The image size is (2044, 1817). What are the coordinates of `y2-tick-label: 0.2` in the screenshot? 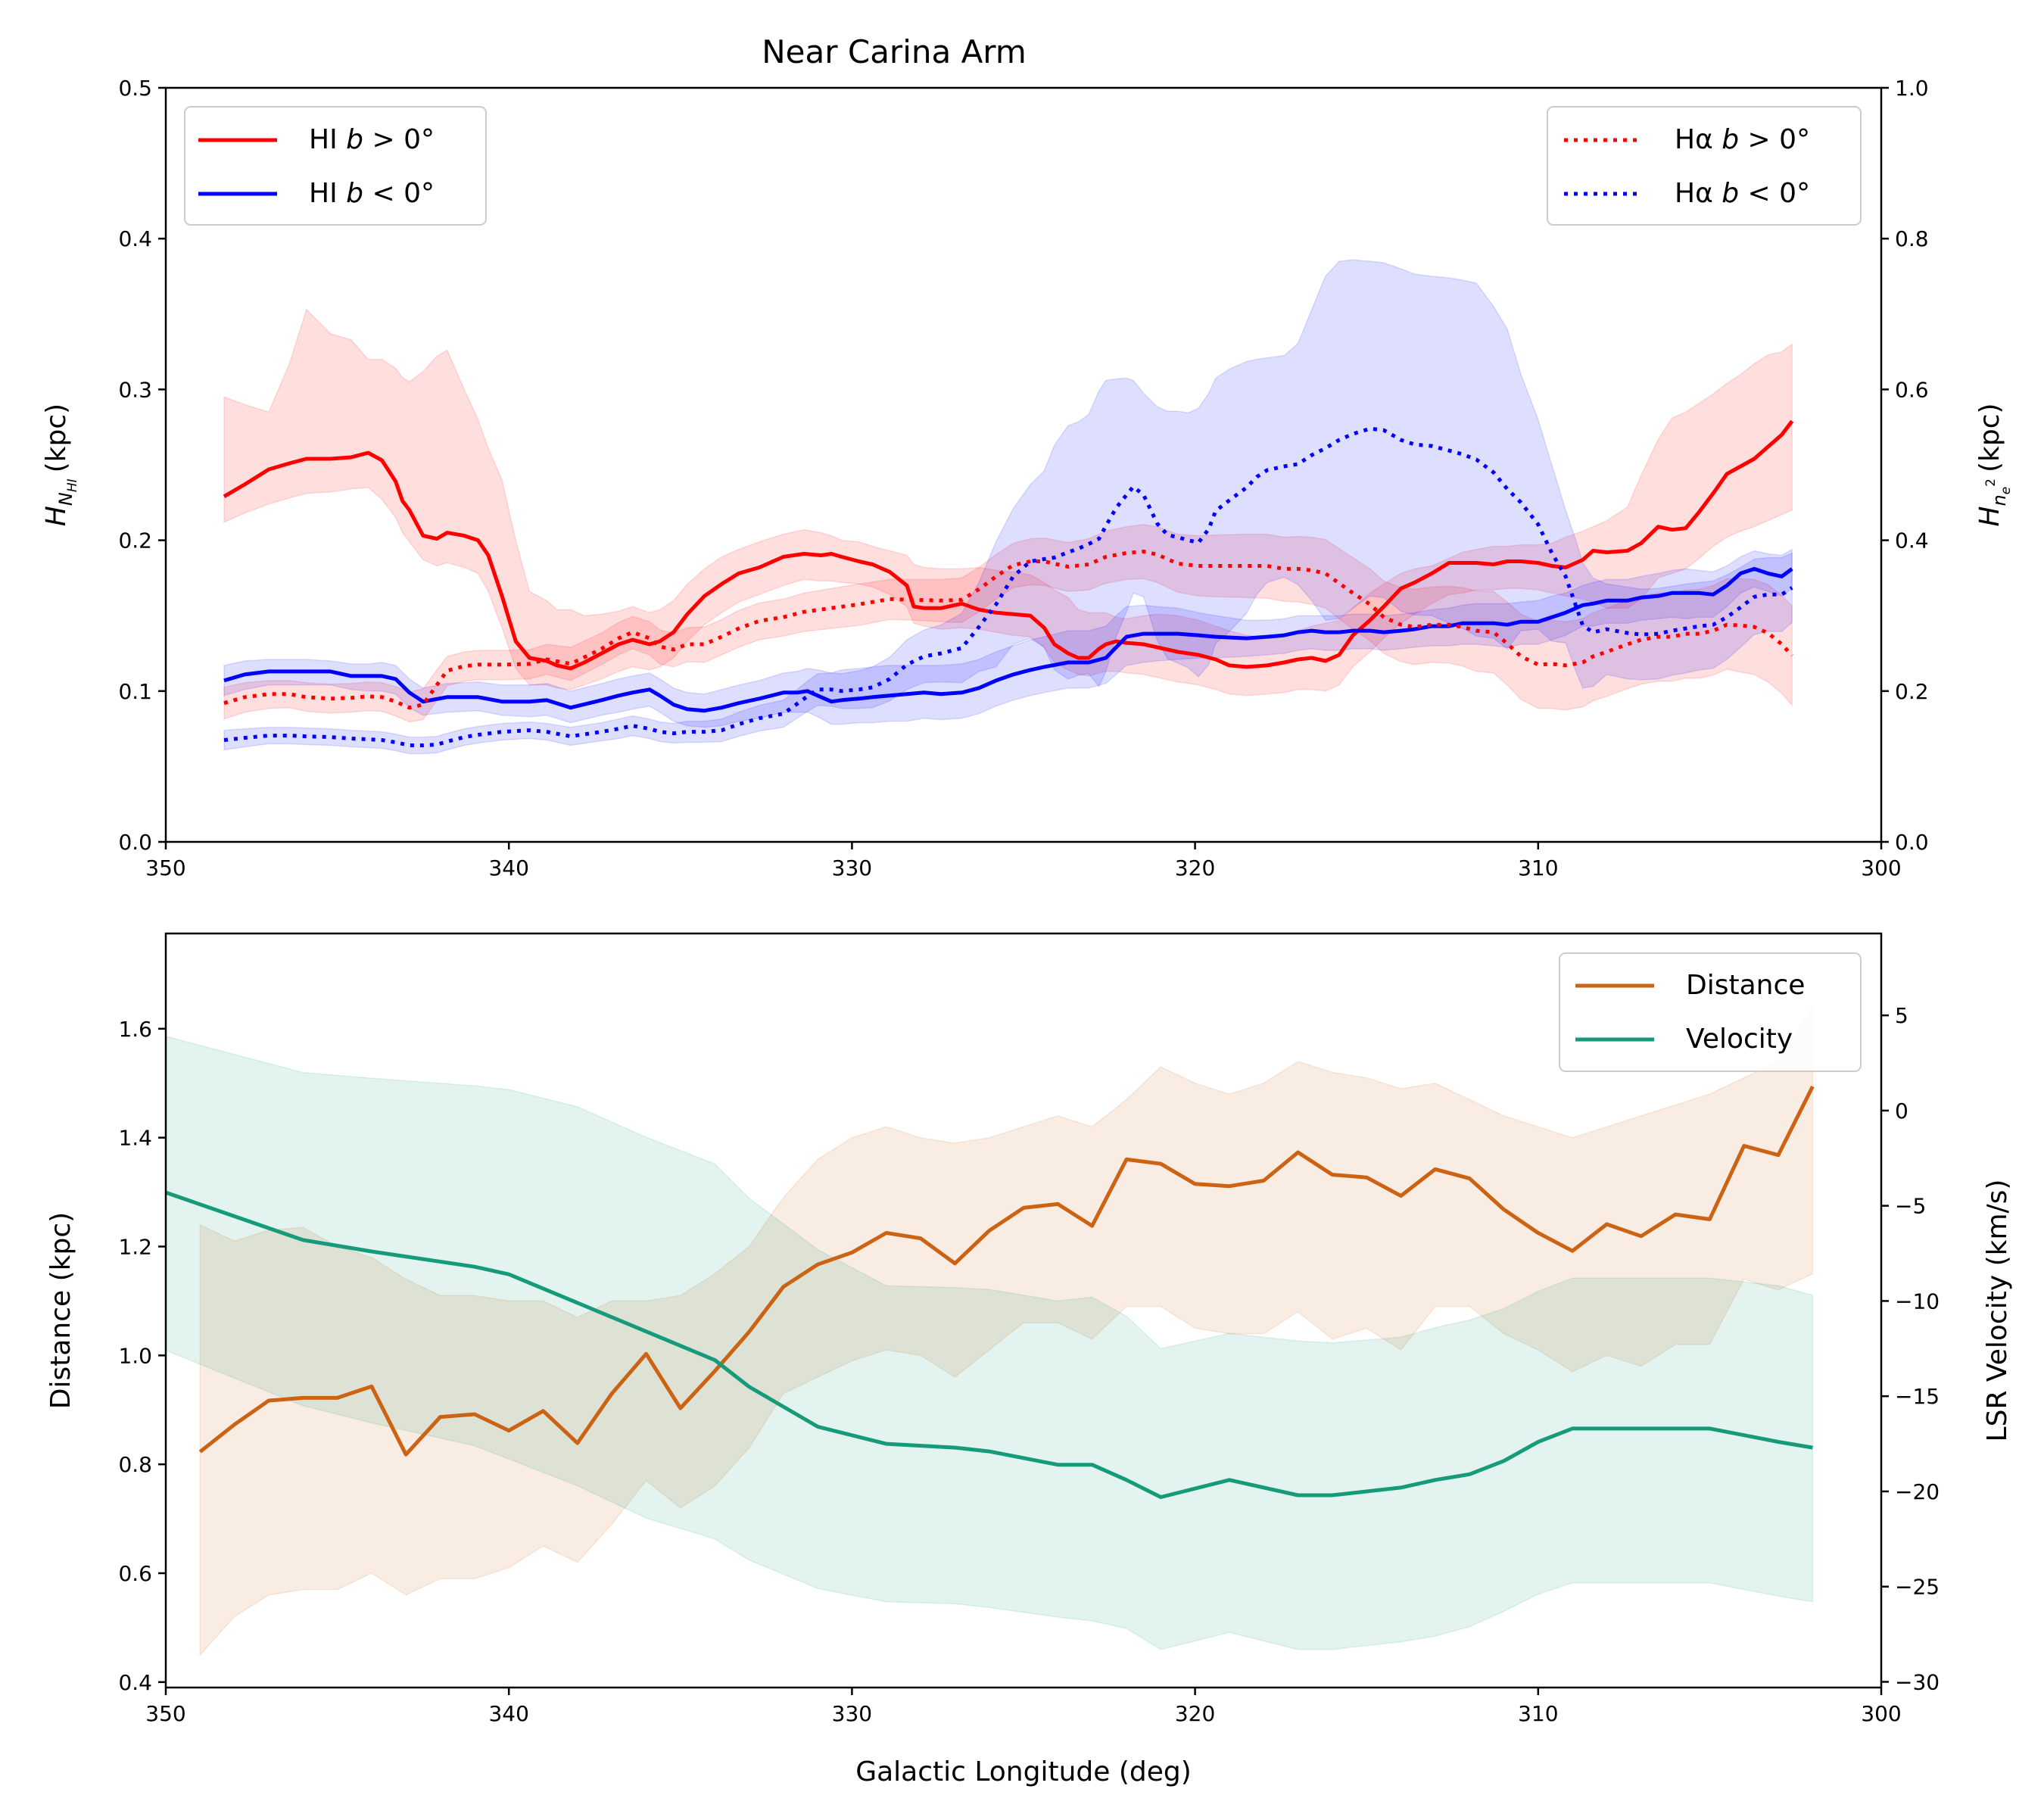 It's located at (1912, 691).